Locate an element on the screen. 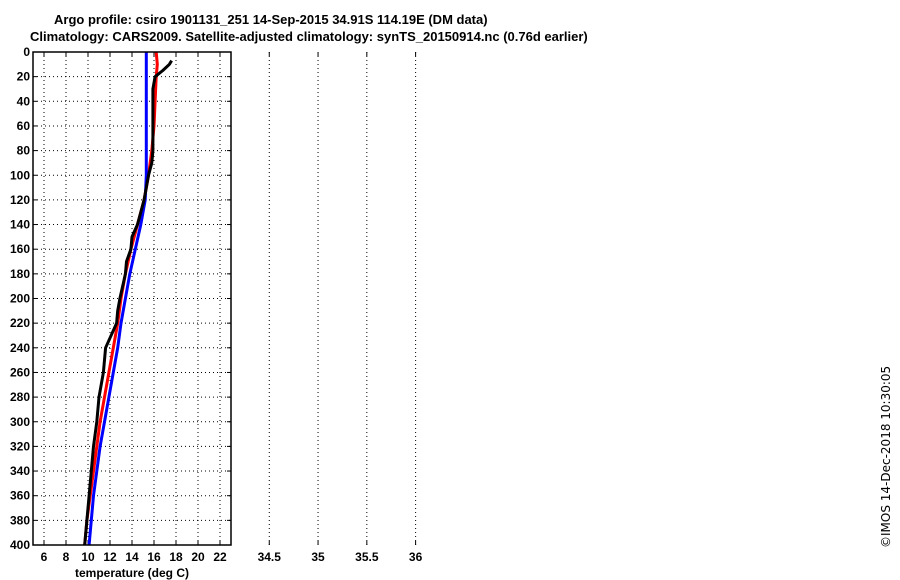 The height and width of the screenshot is (580, 900). y-tick-label: 320 is located at coordinates (20, 446).